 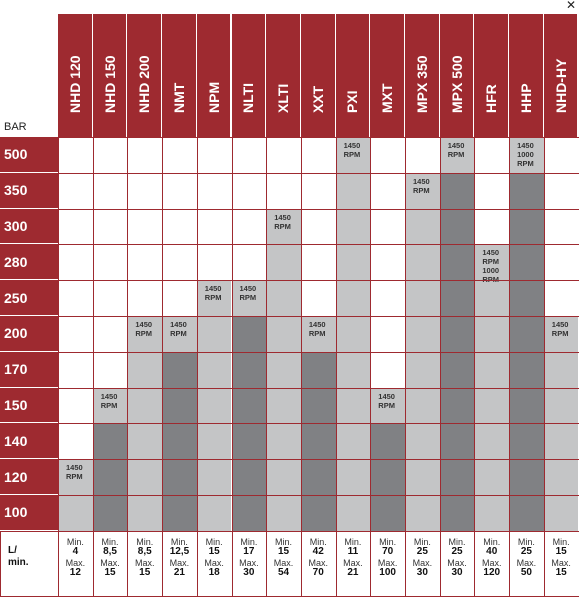 What do you see at coordinates (526, 573) in the screenshot?
I see `flow-max-value: 50` at bounding box center [526, 573].